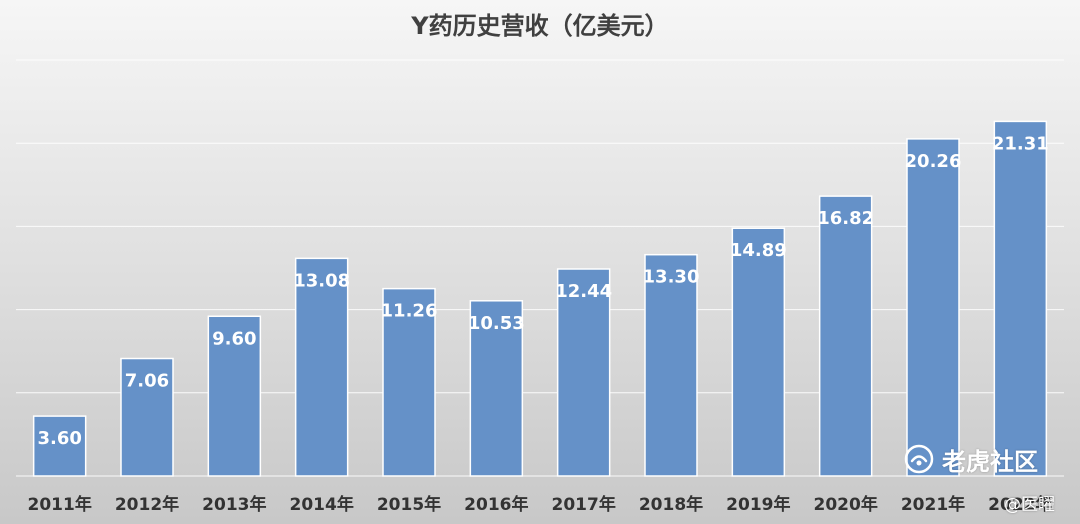 The height and width of the screenshot is (524, 1080). What do you see at coordinates (1020, 143) in the screenshot?
I see `data-label: 21.31` at bounding box center [1020, 143].